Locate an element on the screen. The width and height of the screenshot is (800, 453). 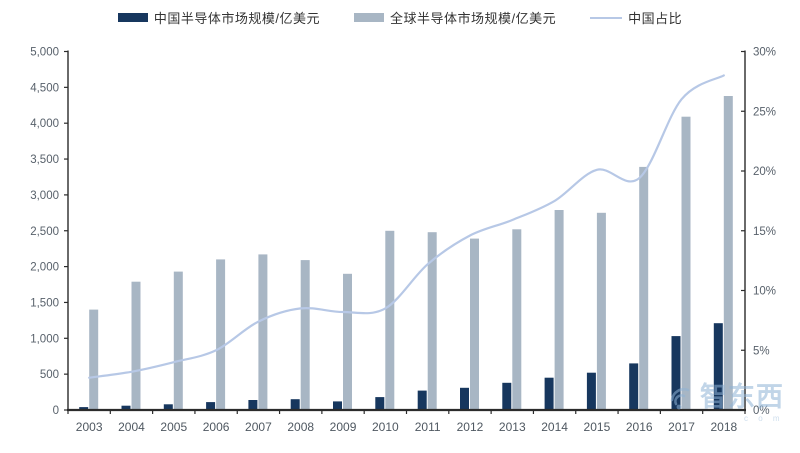
svg-text: 2009 is located at coordinates (343, 427).